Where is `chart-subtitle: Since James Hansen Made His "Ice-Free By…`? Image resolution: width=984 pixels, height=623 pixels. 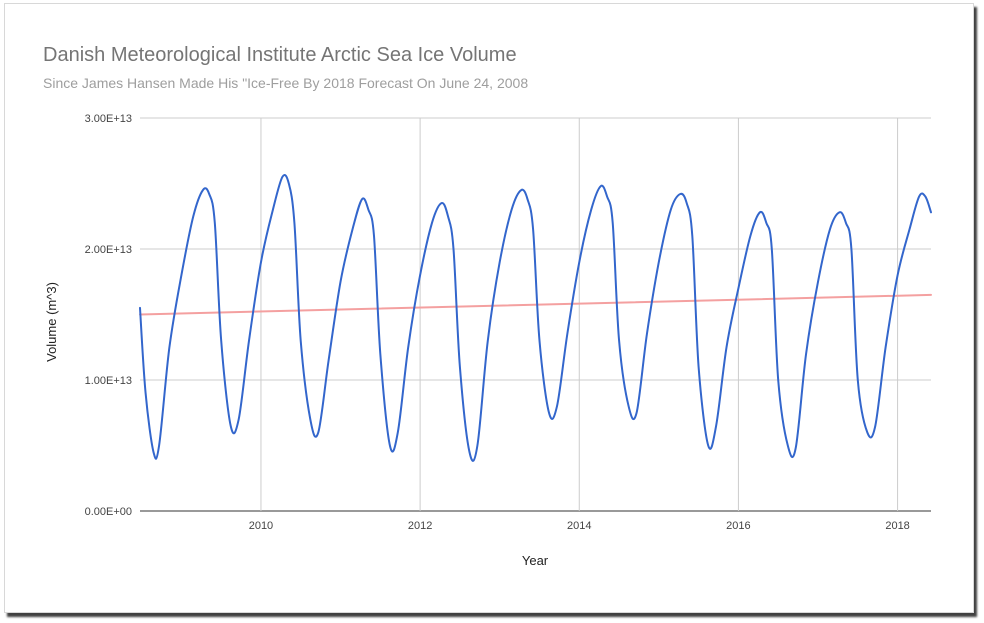 chart-subtitle: Since James Hansen Made His "Ice-Free By… is located at coordinates (286, 83).